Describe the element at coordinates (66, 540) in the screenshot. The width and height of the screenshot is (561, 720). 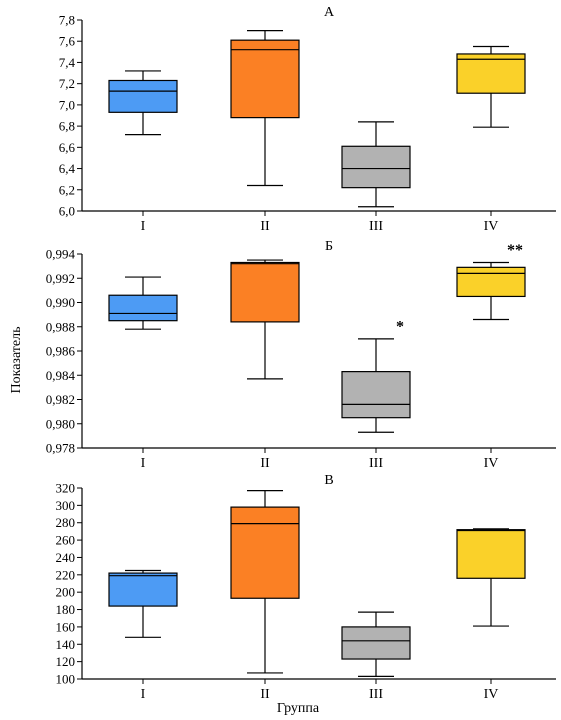
I see `y-tick-label: 260` at that location.